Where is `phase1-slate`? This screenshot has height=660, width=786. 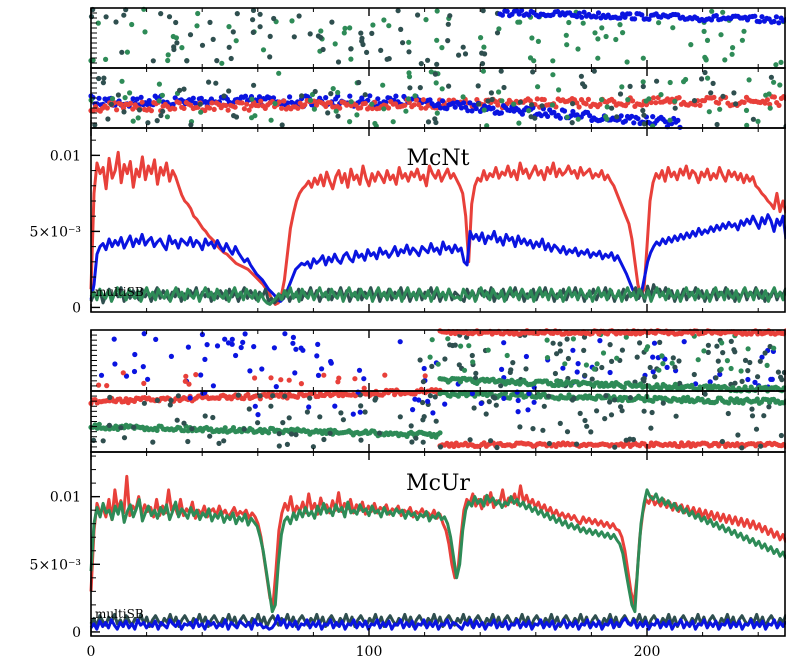
phase1-slate is located at coordinates (294, 36).